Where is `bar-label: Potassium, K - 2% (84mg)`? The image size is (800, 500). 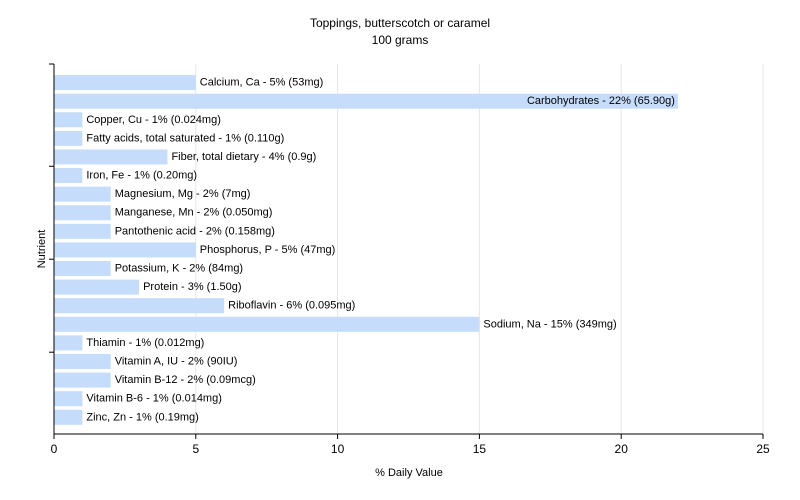 bar-label: Potassium, K - 2% (84mg) is located at coordinates (179, 269).